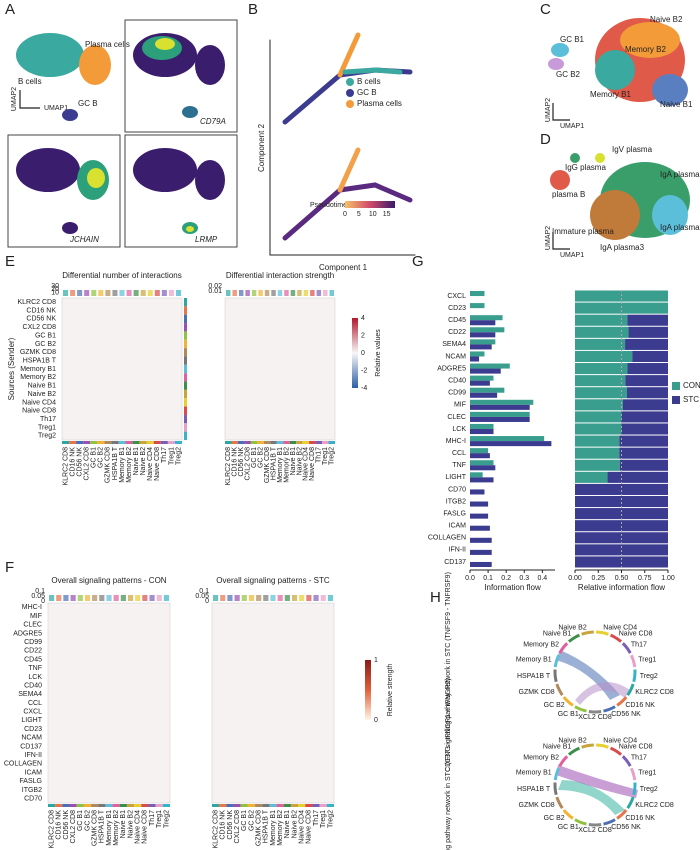 The image size is (700, 850). What do you see at coordinates (34, 755) in the screenshot?
I see `row-label: IFN-II` at bounding box center [34, 755].